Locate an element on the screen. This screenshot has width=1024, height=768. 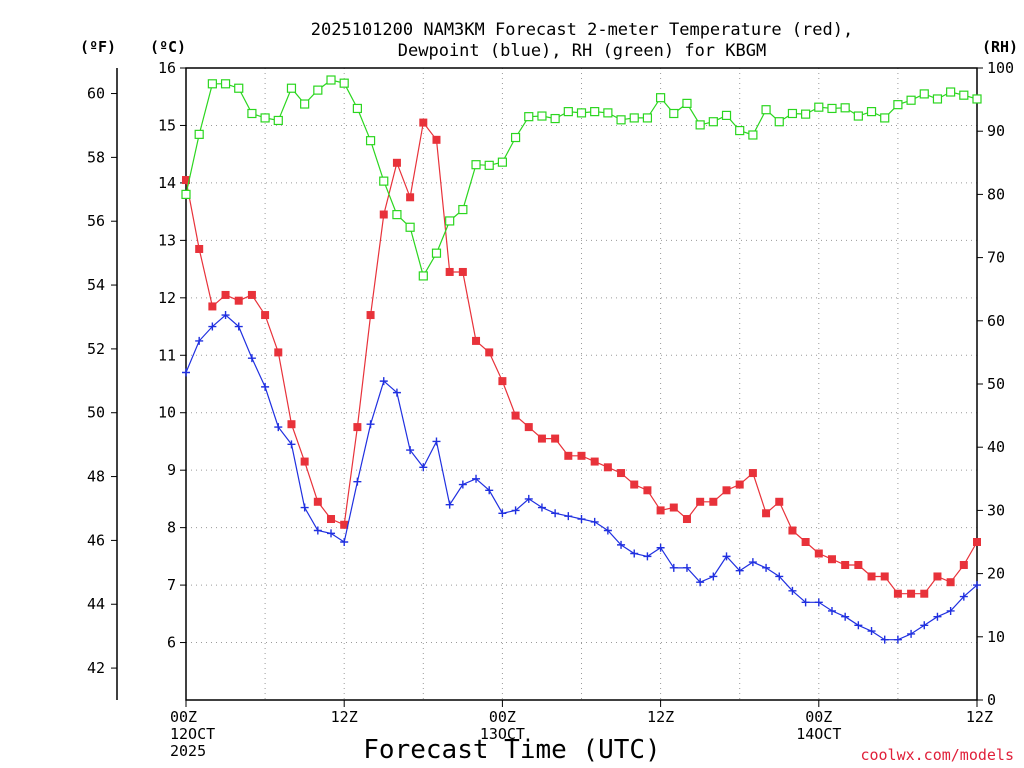
fahrenheit-unit-label: (ºF) is located at coordinates (98, 47).